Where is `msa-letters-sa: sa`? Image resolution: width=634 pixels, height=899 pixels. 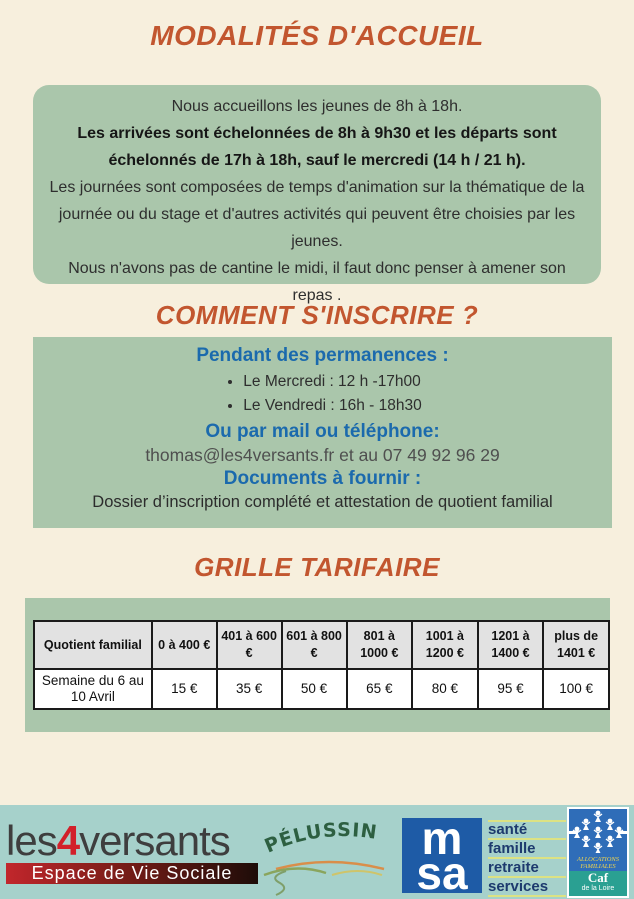
msa-letters-sa: sa is located at coordinates (442, 870).